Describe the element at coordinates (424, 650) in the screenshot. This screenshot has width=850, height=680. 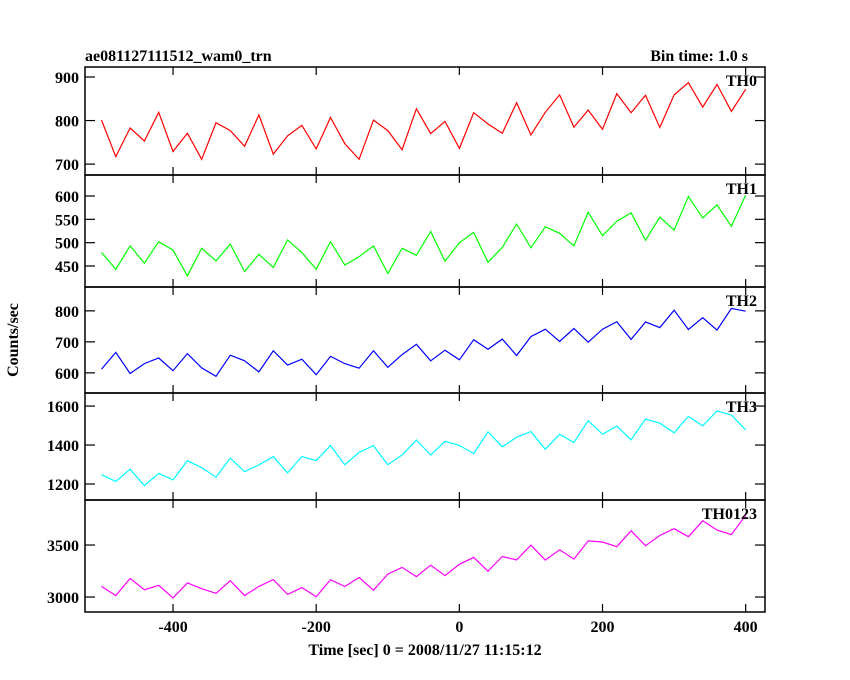
I see `x-axis-label: Time [sec] 0 = 2008/11/27 11:15:12` at that location.